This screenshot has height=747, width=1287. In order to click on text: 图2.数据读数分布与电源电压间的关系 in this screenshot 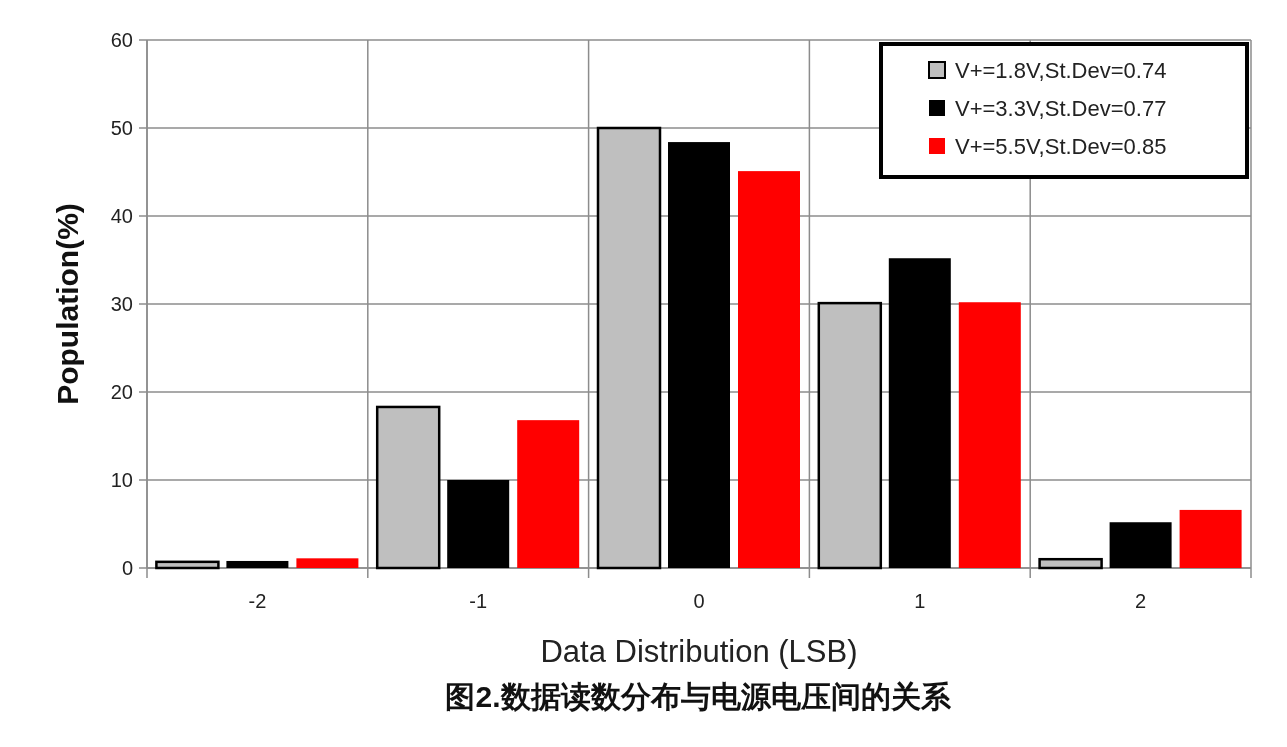, I will do `click(698, 696)`.